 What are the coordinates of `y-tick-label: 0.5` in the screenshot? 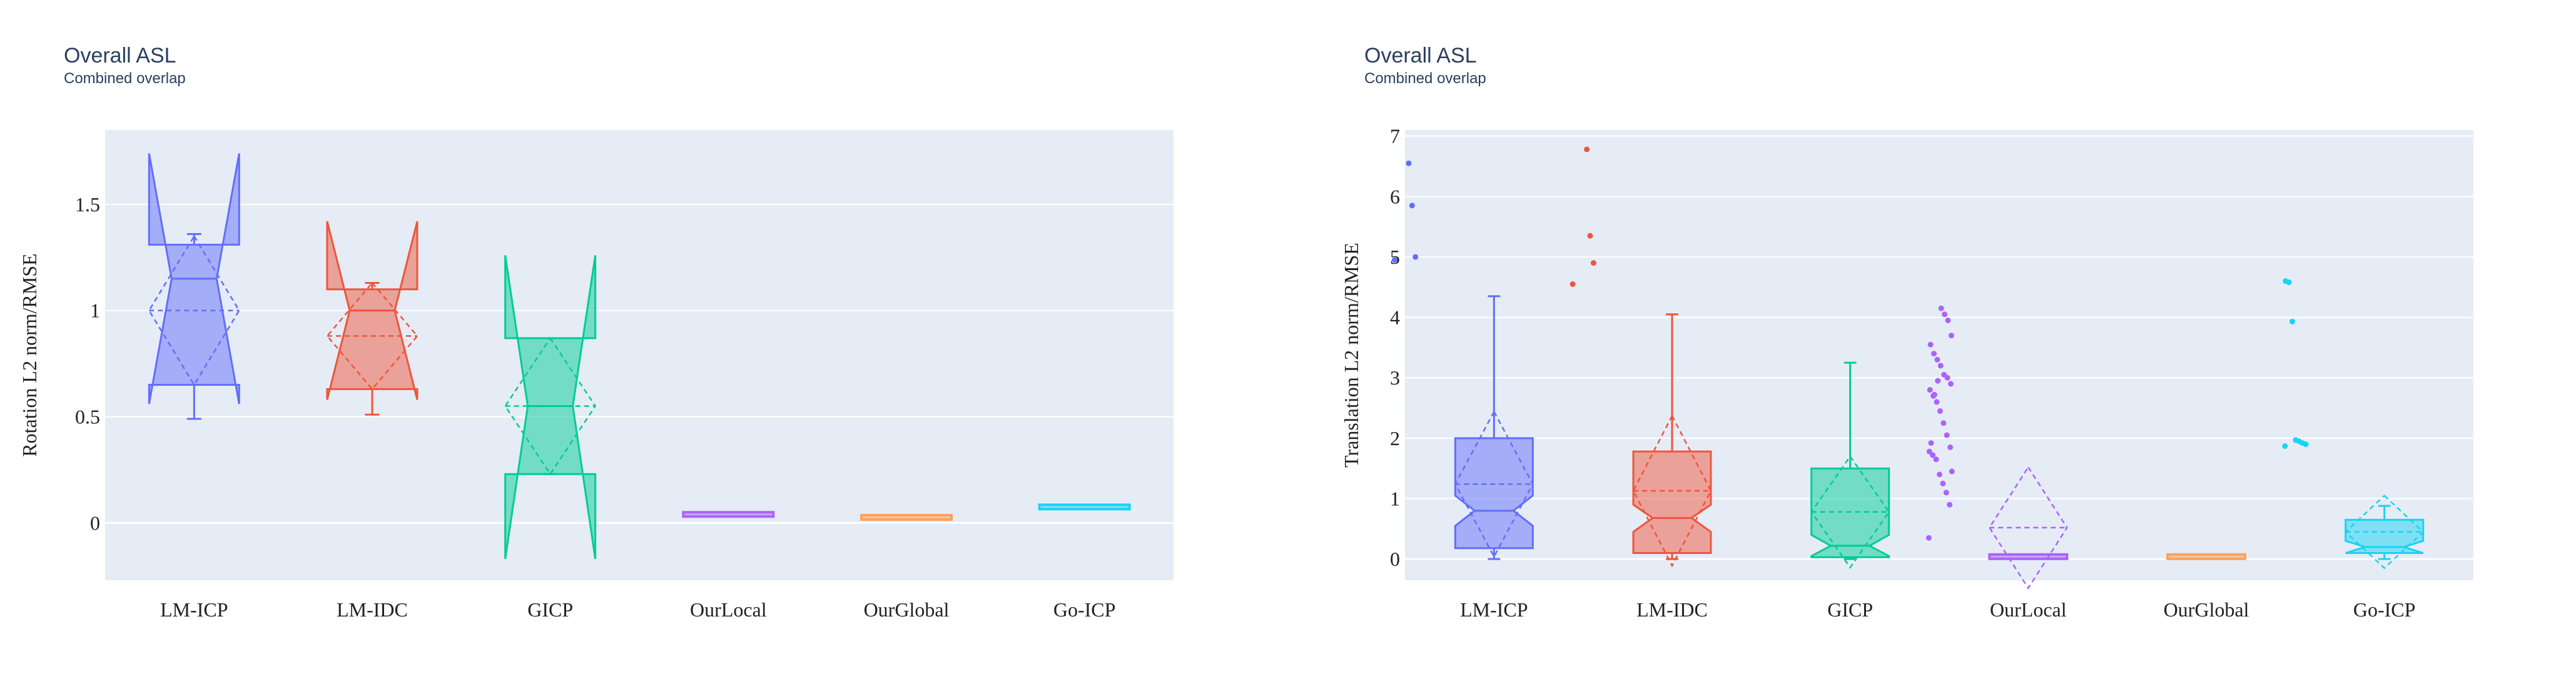 It's located at (87, 416).